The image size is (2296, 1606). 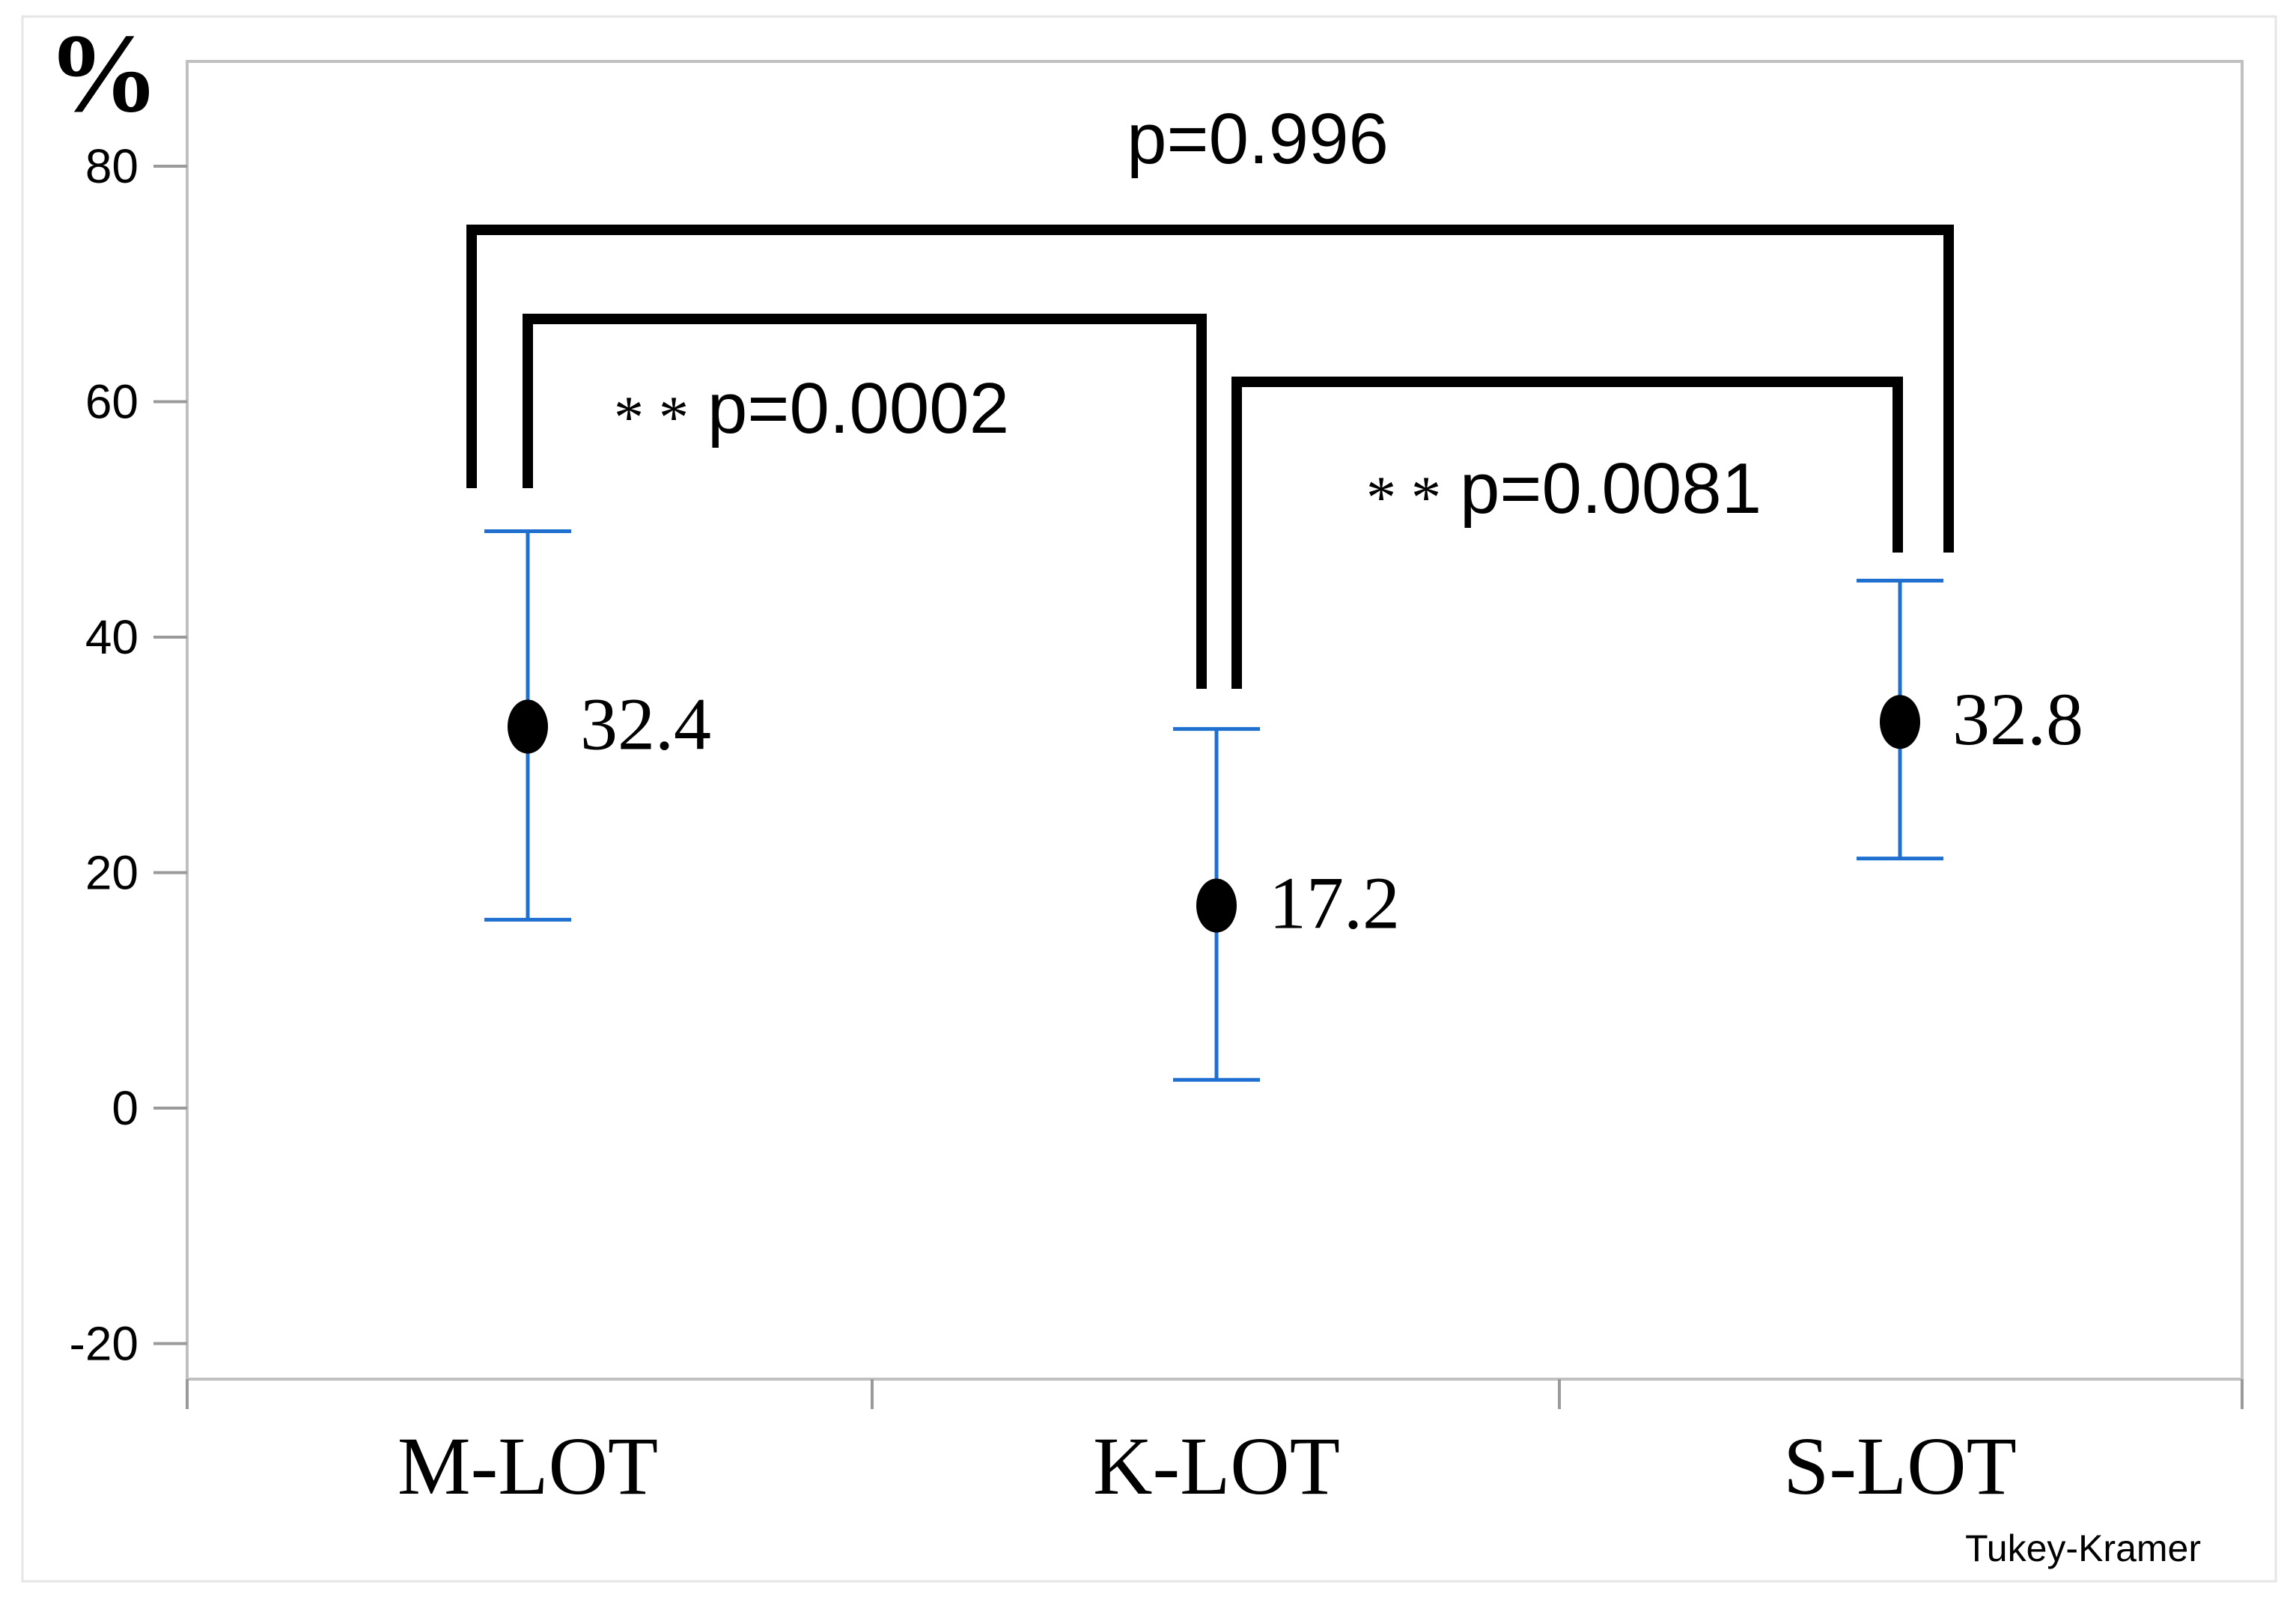 I want to click on y-tick-label: 60, so click(x=111, y=402).